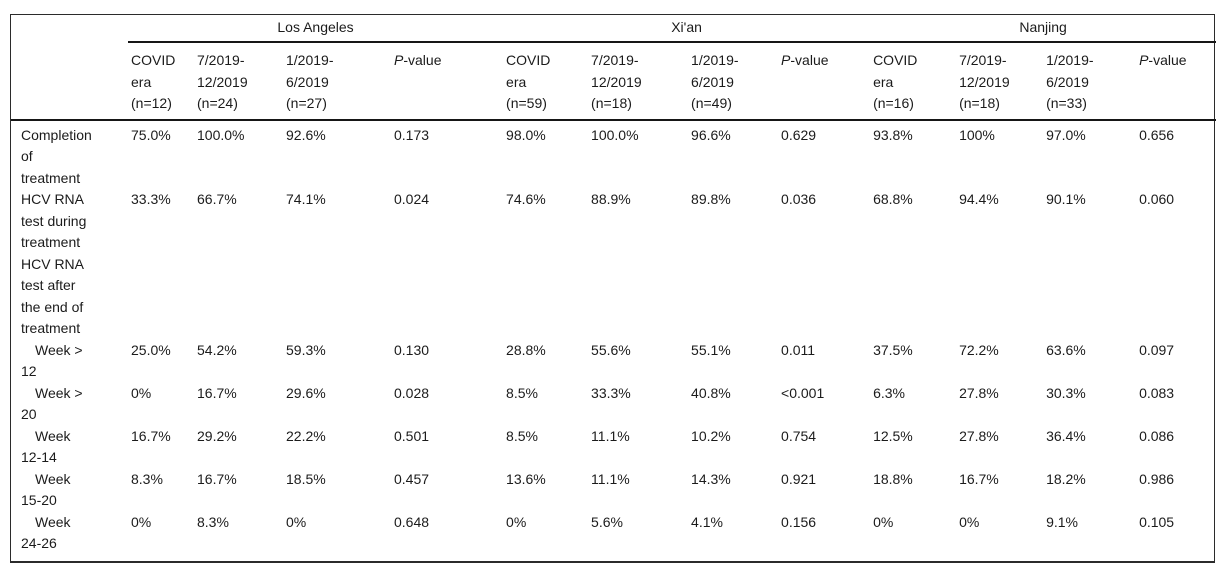  Describe the element at coordinates (1157, 392) in the screenshot. I see `data-cell: 0.083` at that location.